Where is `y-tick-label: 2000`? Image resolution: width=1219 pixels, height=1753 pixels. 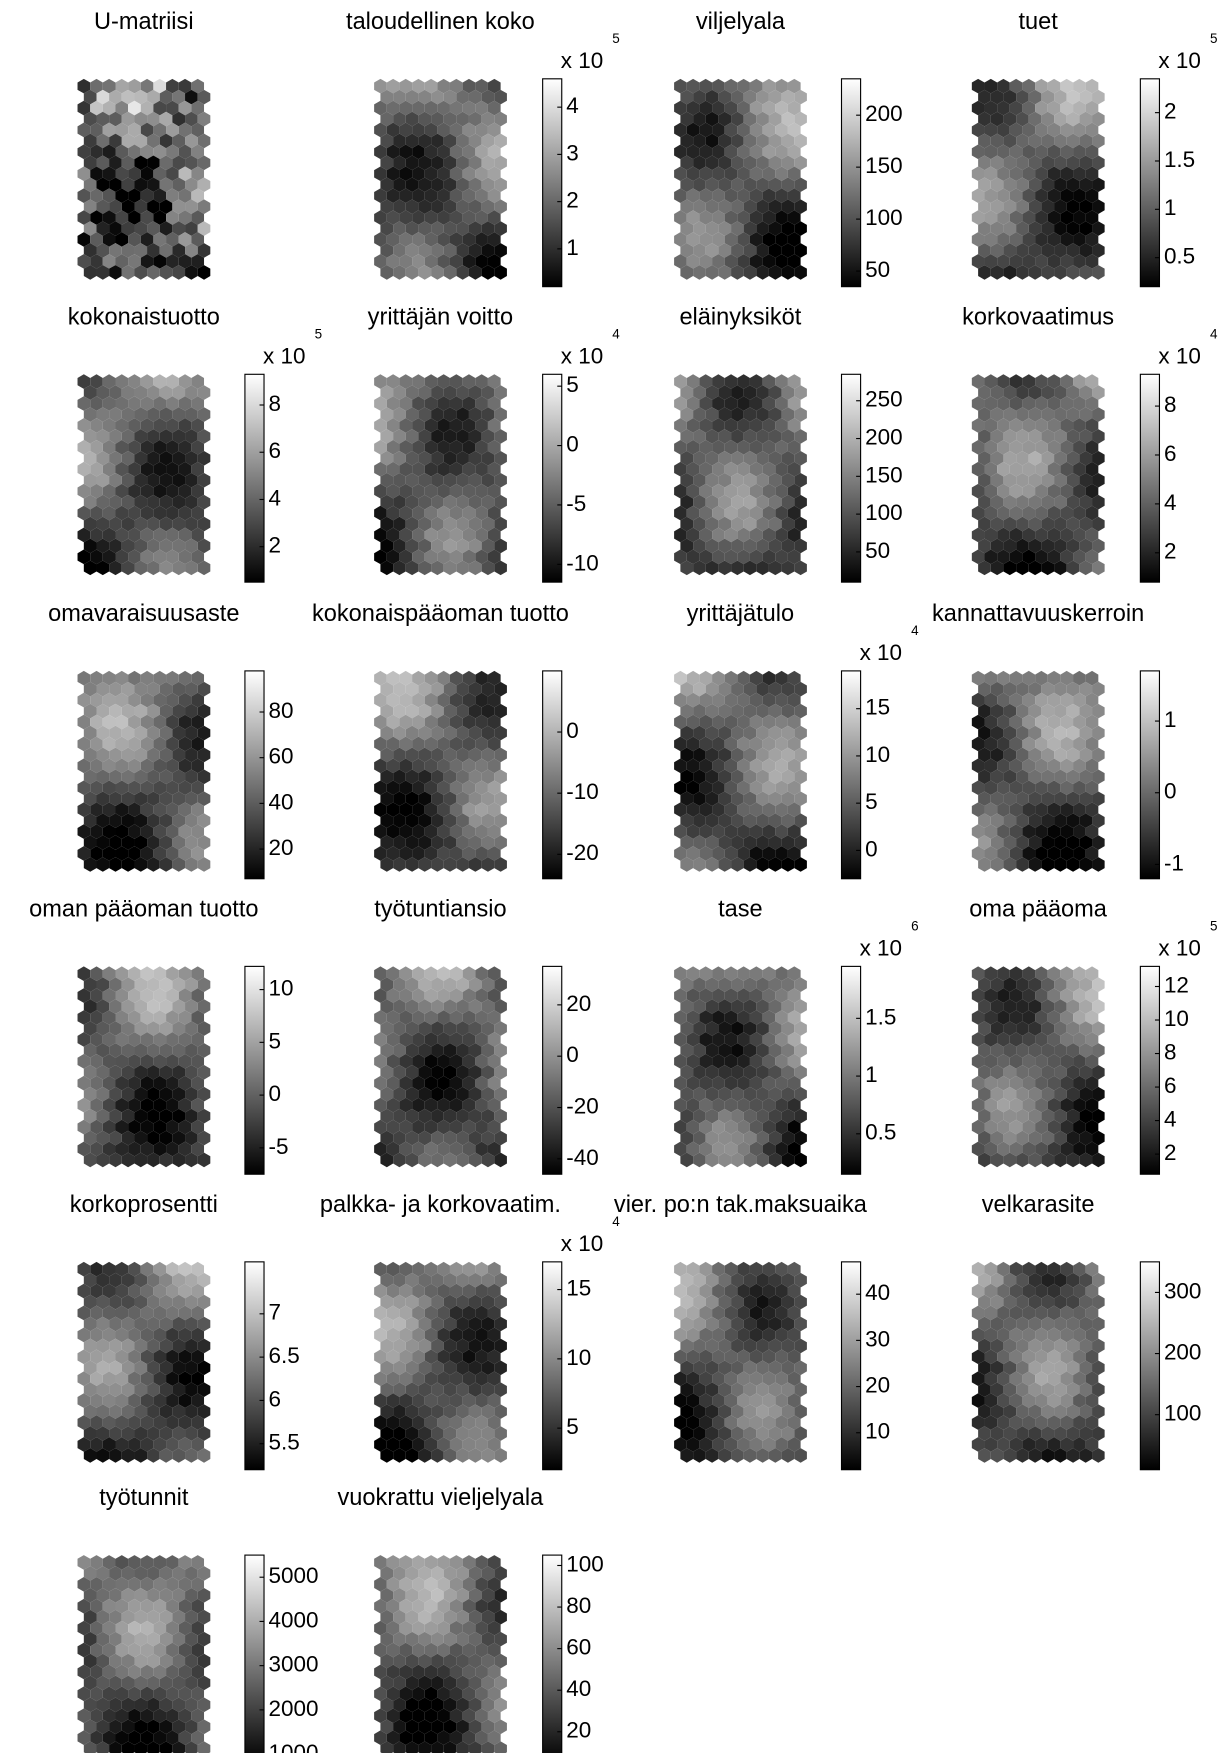
y-tick-label: 2000 is located at coordinates (294, 1708).